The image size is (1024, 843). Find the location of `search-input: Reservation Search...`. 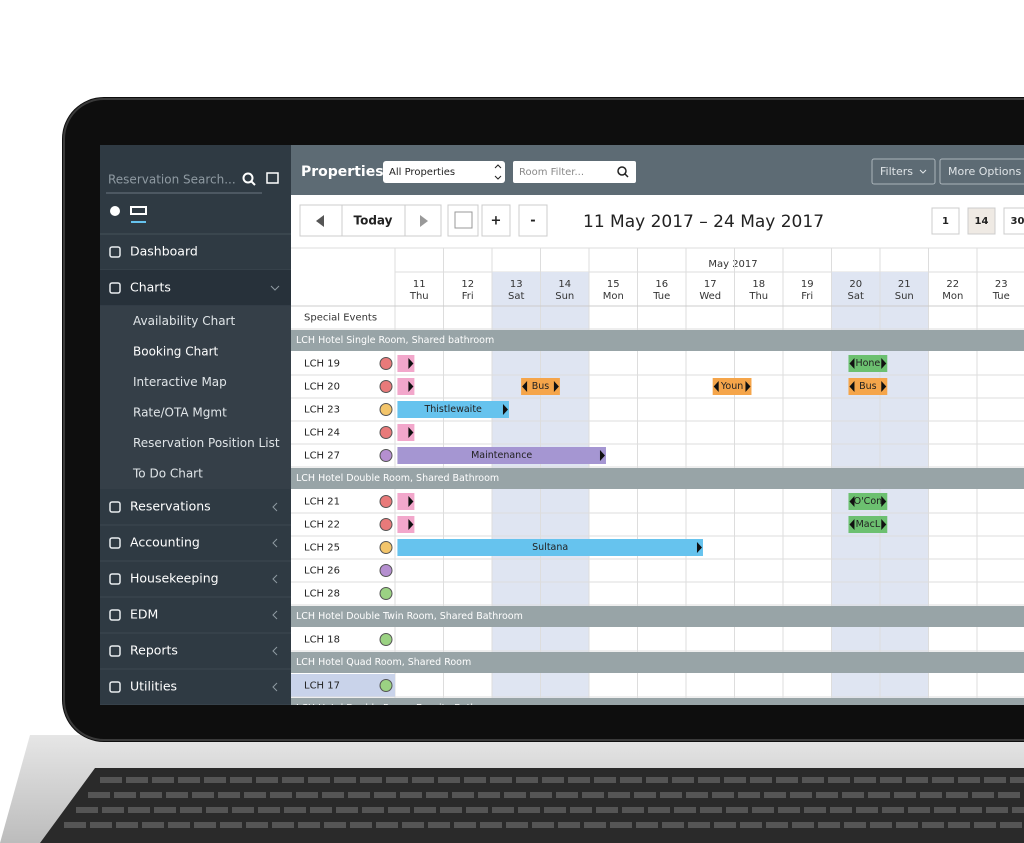

search-input: Reservation Search... is located at coordinates (172, 180).